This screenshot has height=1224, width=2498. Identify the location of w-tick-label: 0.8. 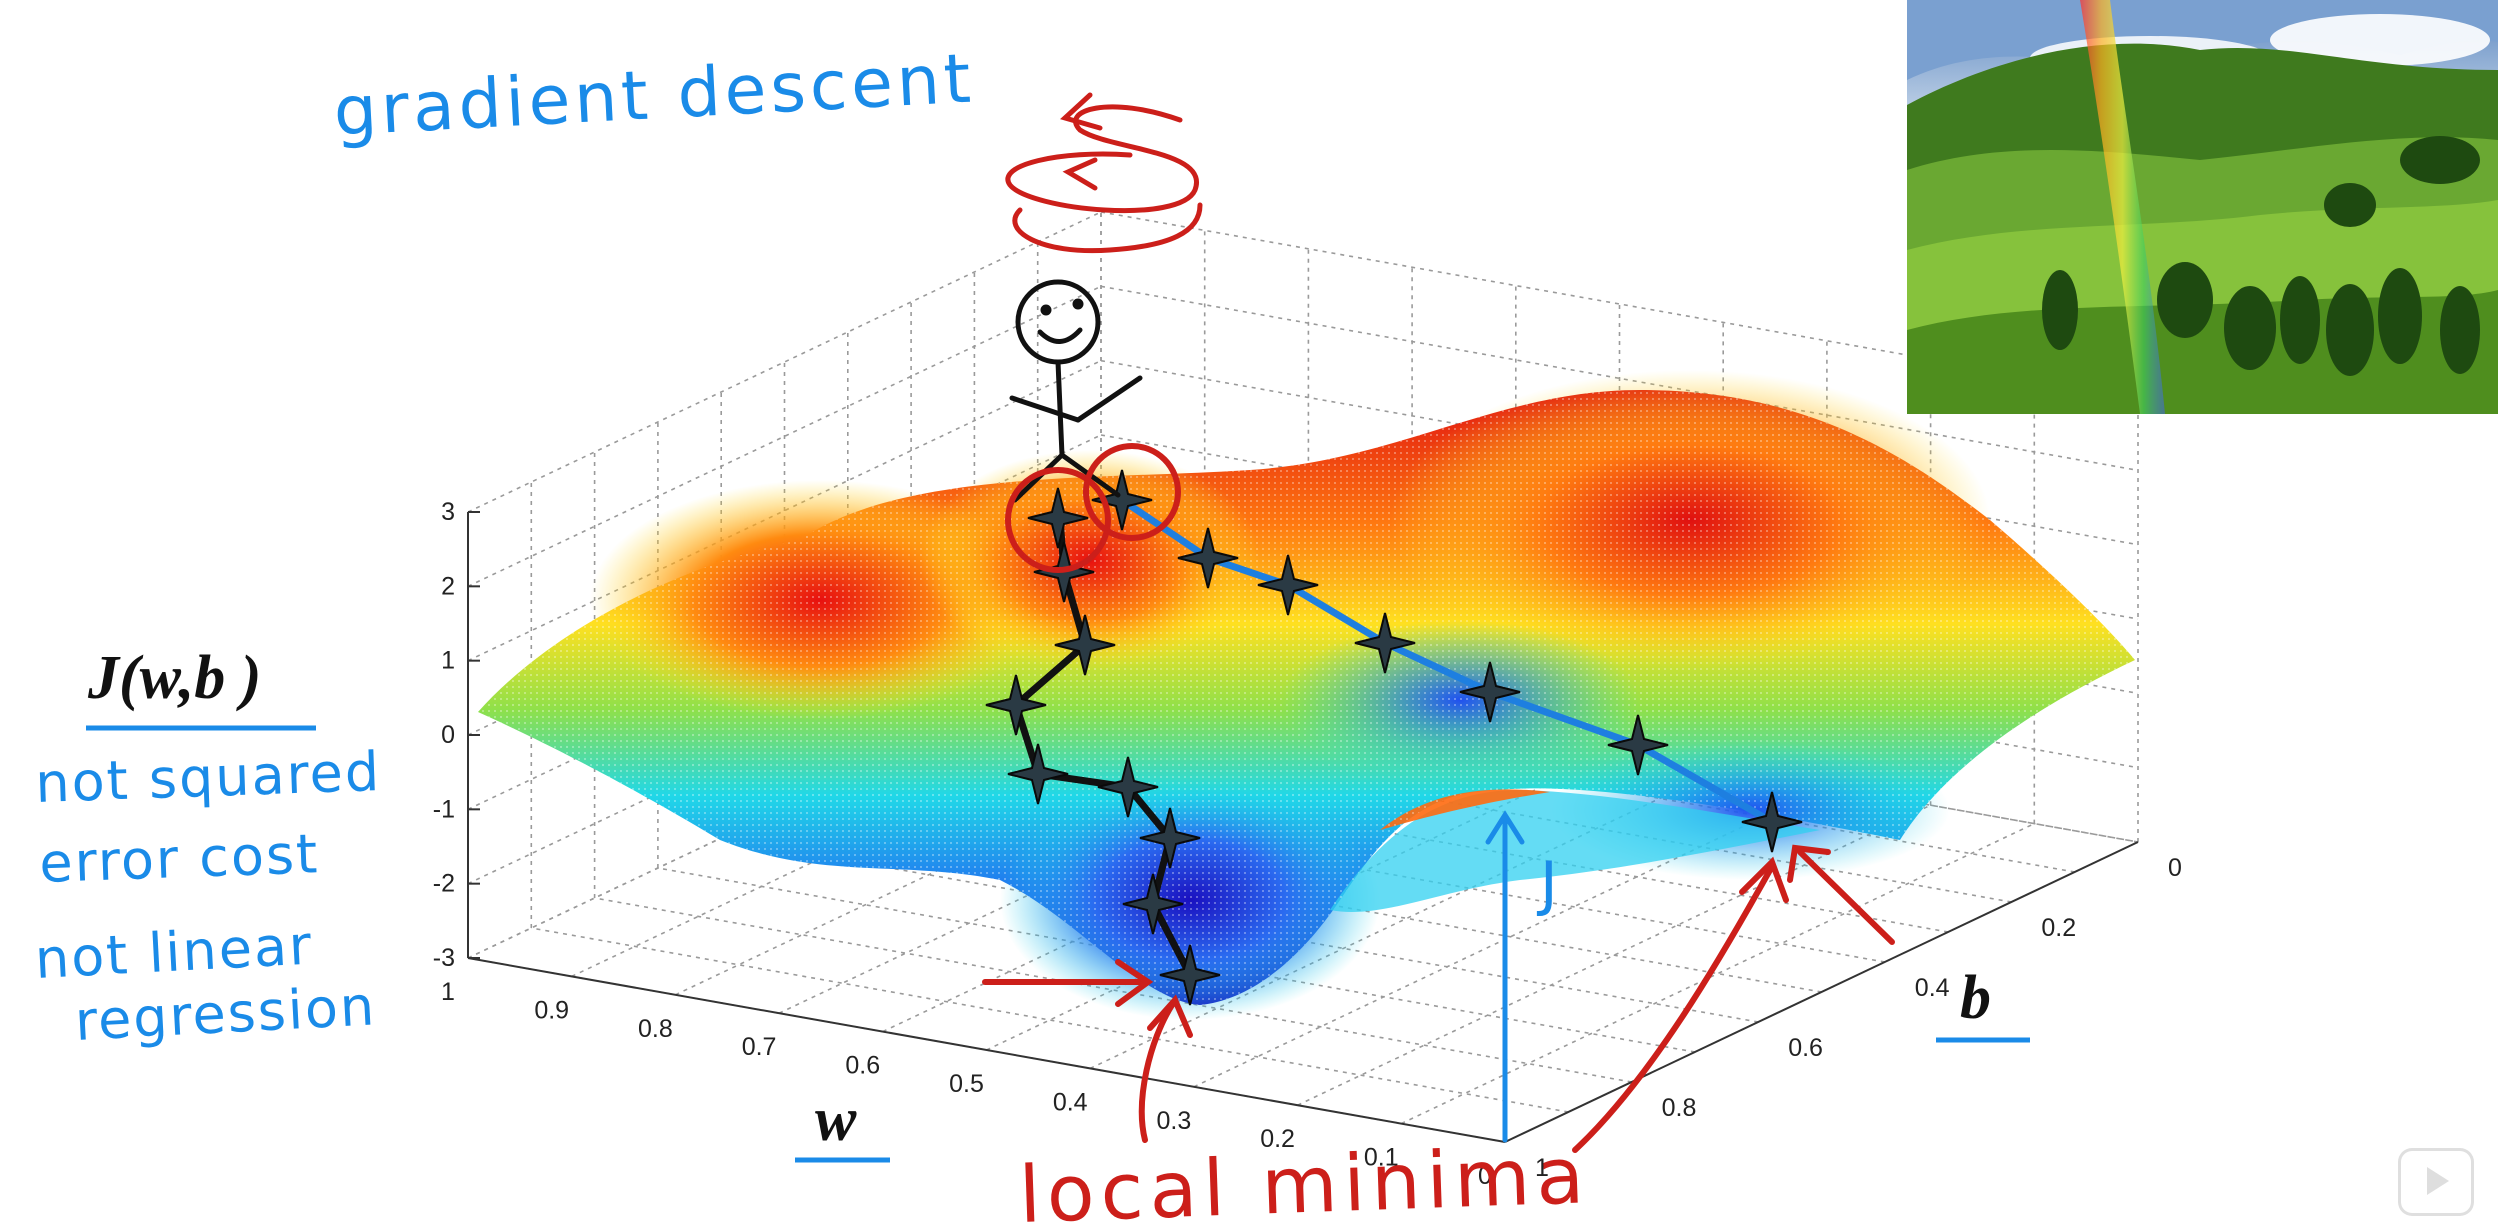
(655, 1029).